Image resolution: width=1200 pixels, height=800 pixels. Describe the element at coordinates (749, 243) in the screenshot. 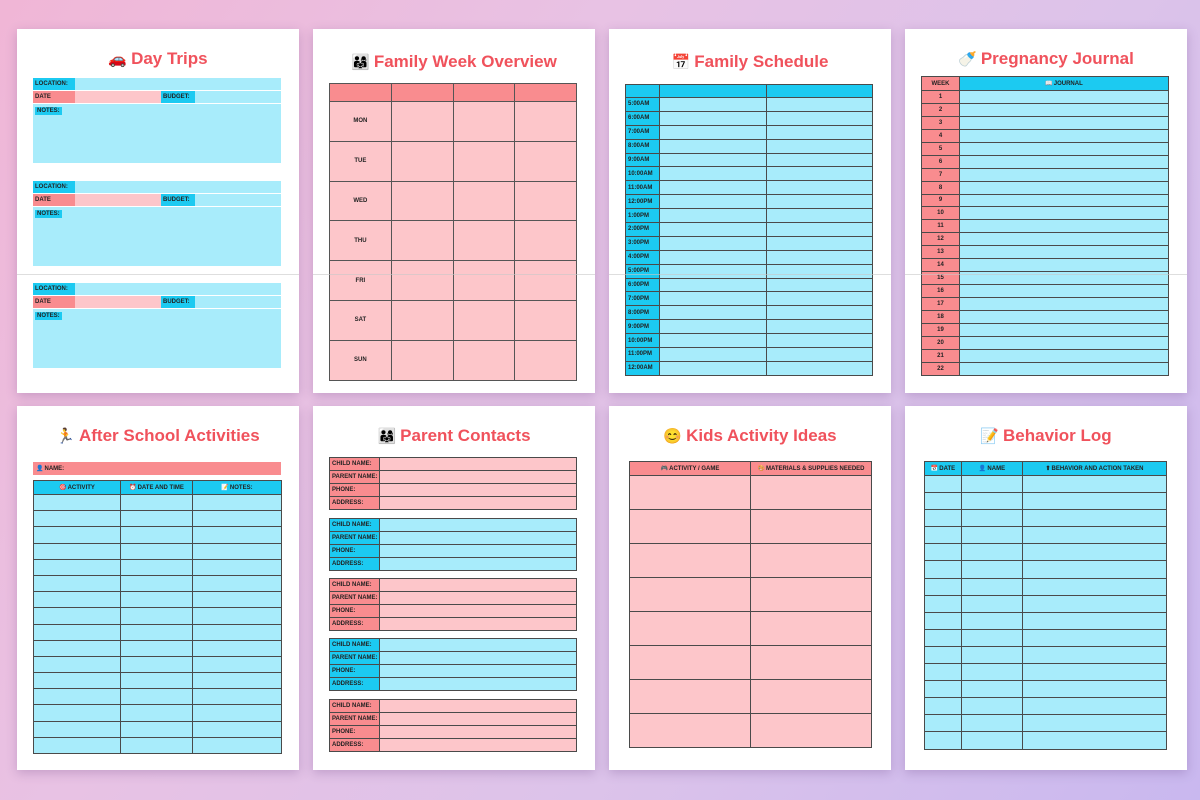

I see `time-row: 3:00PM` at that location.